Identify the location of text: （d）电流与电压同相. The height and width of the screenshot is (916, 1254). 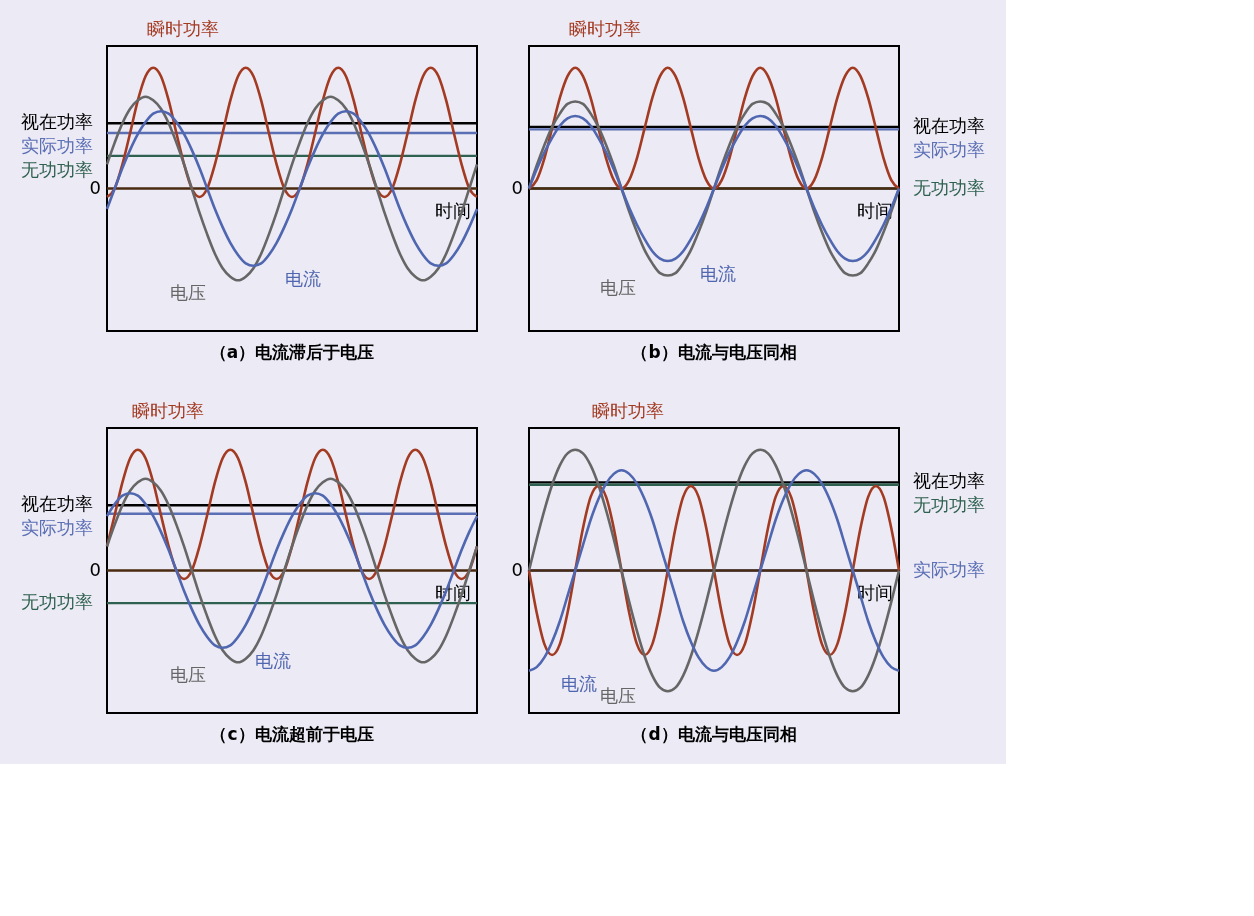
(714, 734).